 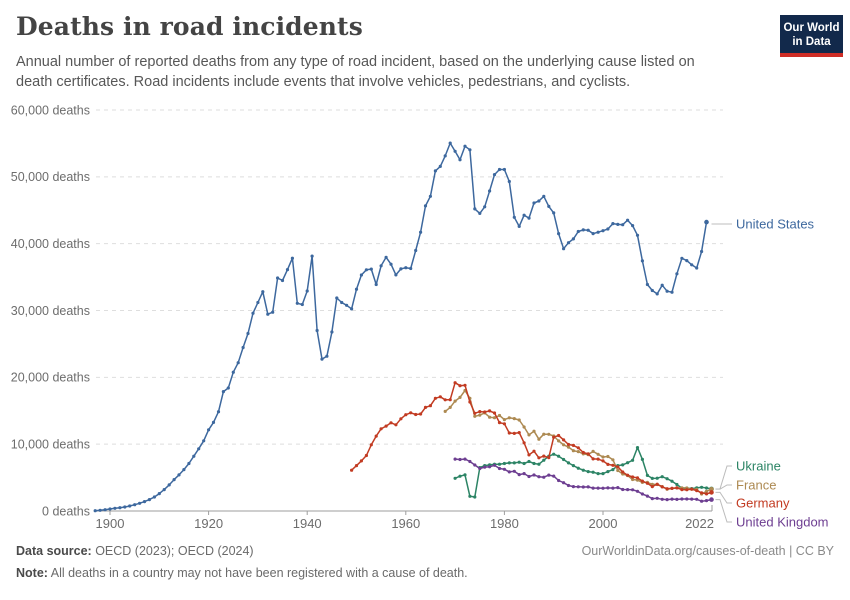 I want to click on y-tick-label: 0 deaths, so click(x=66, y=511).